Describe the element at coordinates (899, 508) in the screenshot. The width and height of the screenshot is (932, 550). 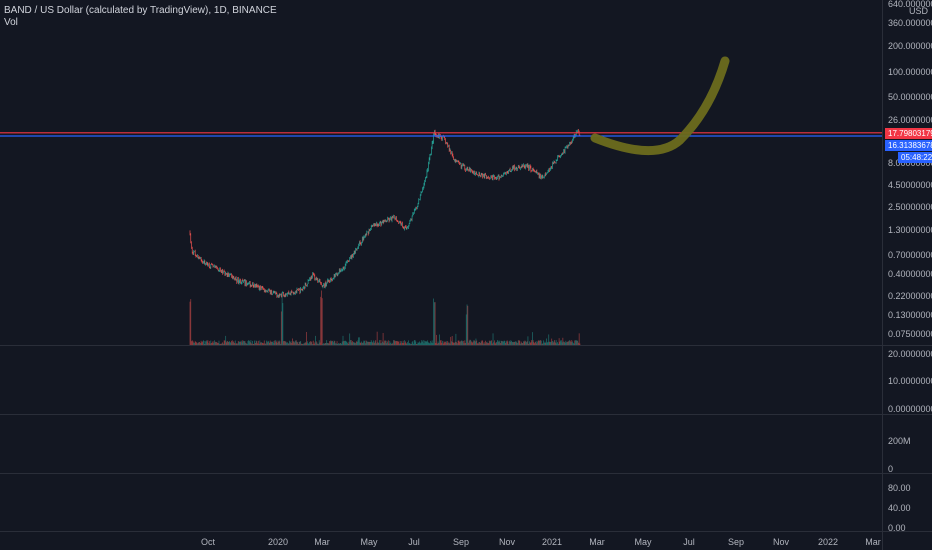
I see `pane4-axis-label: 40.00` at that location.